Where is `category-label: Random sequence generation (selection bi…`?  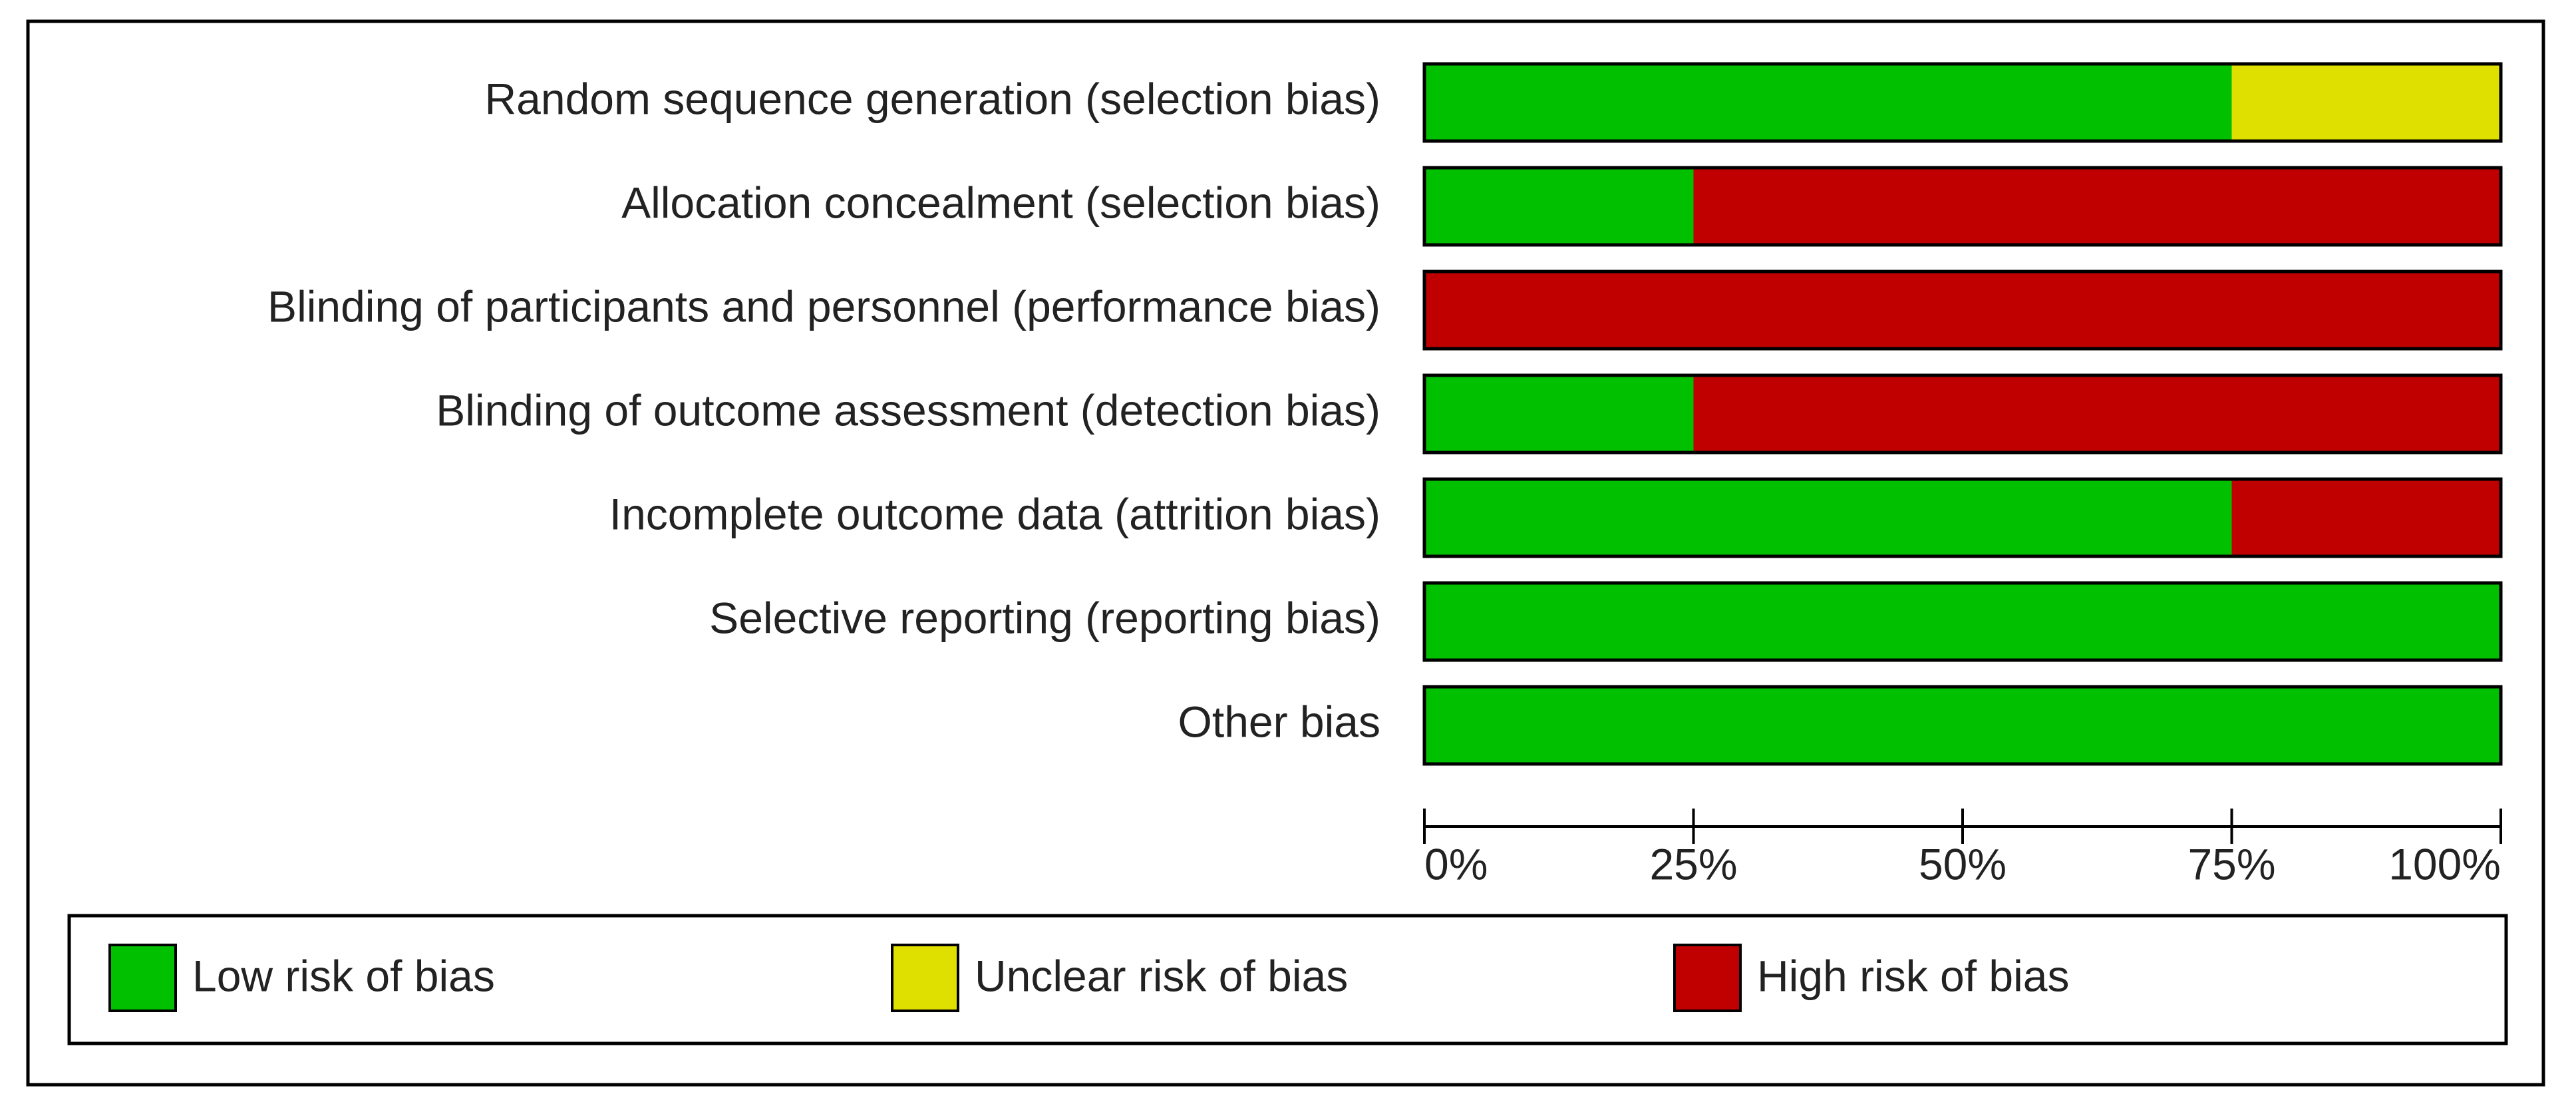
category-label: Random sequence generation (selection bi… is located at coordinates (933, 98).